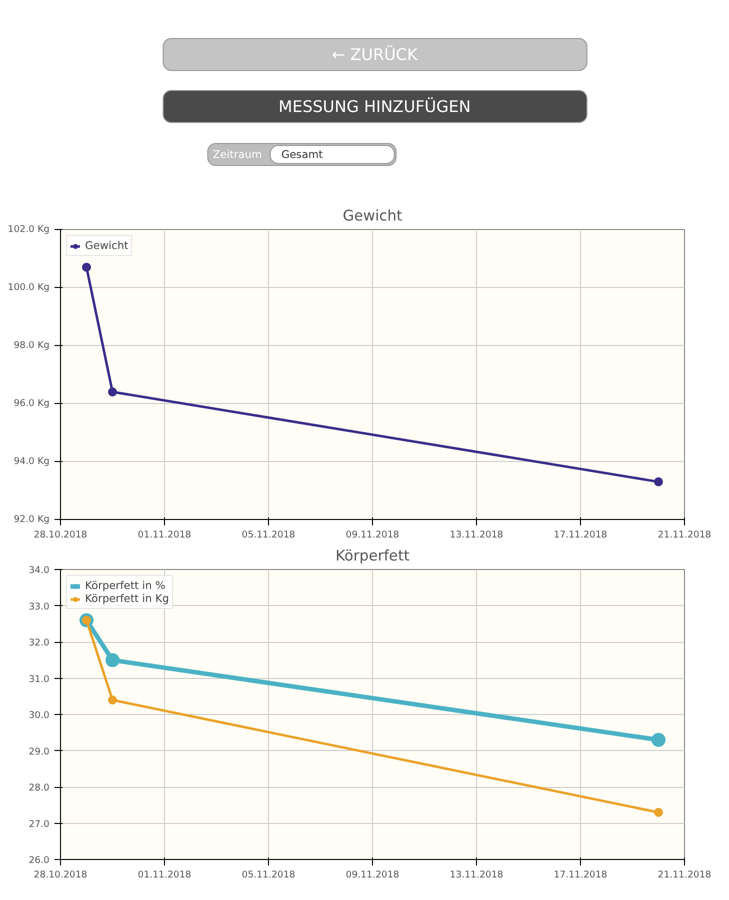 This screenshot has height=900, width=729. What do you see at coordinates (32, 345) in the screenshot?
I see `y-tick-label: 98.0 Kg` at bounding box center [32, 345].